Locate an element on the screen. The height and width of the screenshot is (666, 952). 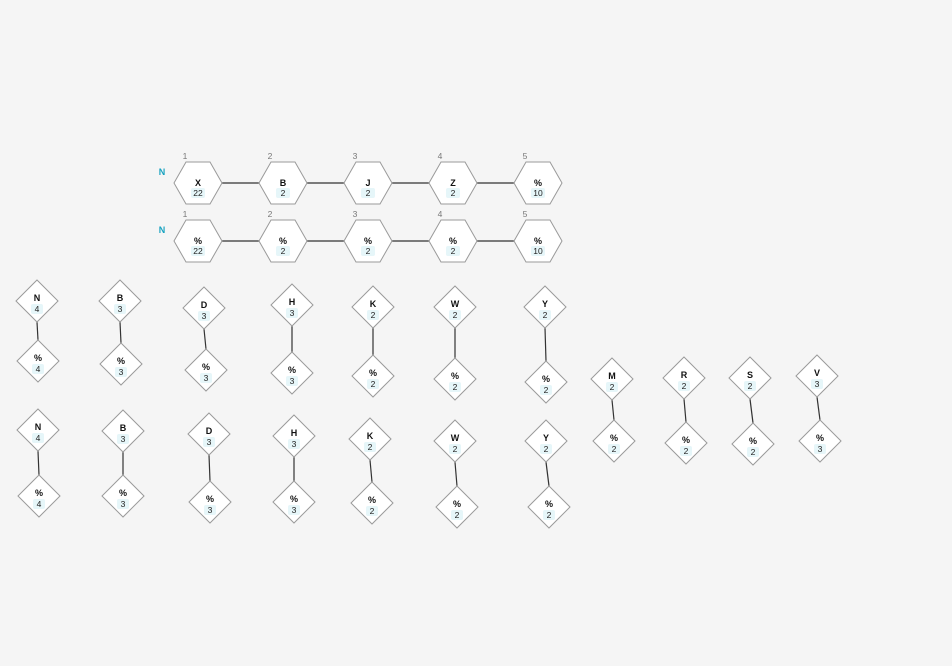
hex-row: N1%222%23%24%25%10 is located at coordinates (361, 236).